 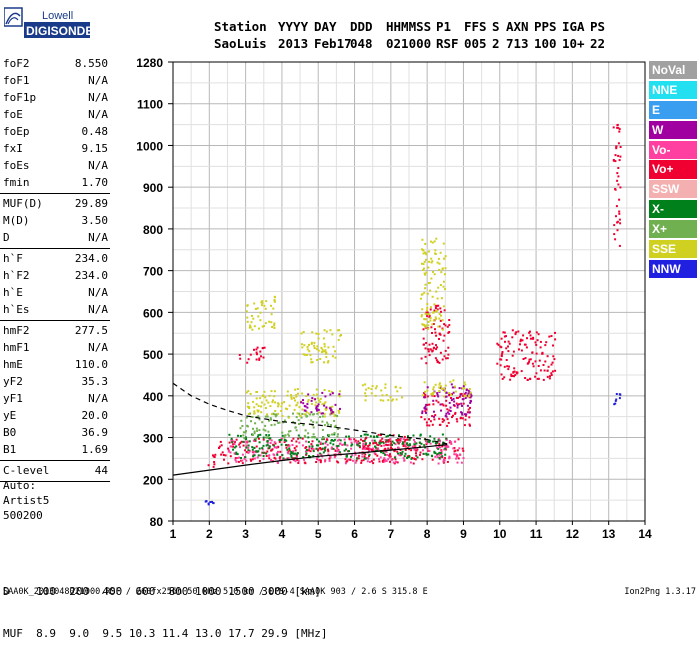 What do you see at coordinates (91, 275) in the screenshot?
I see `param-value: 234.0` at bounding box center [91, 275].